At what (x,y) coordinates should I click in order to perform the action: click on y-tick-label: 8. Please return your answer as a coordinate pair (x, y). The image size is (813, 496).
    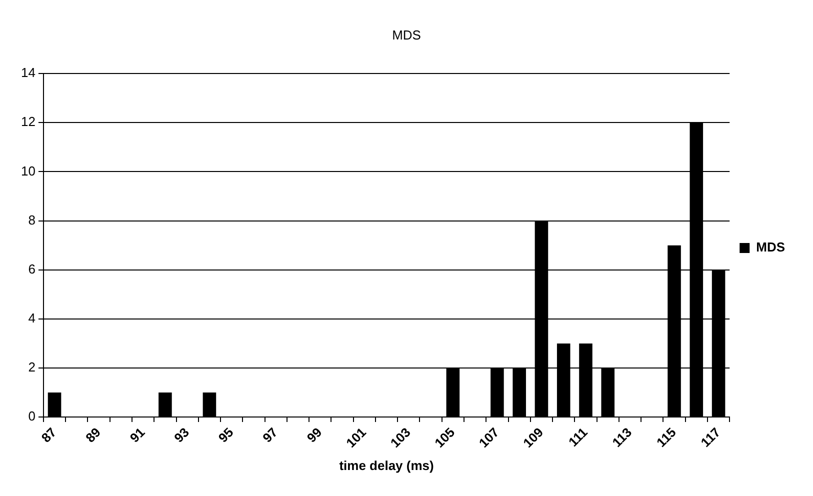
    Looking at the image, I should click on (32, 220).